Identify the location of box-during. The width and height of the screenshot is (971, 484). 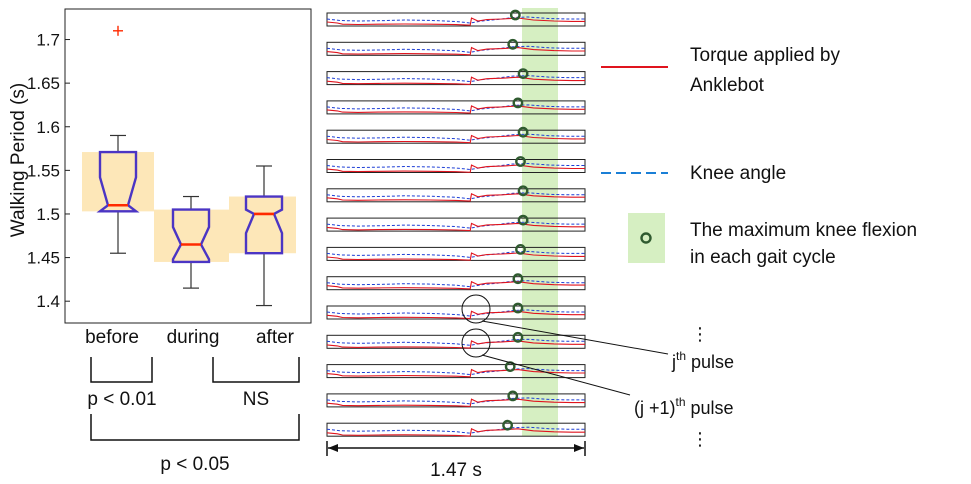
(191, 242).